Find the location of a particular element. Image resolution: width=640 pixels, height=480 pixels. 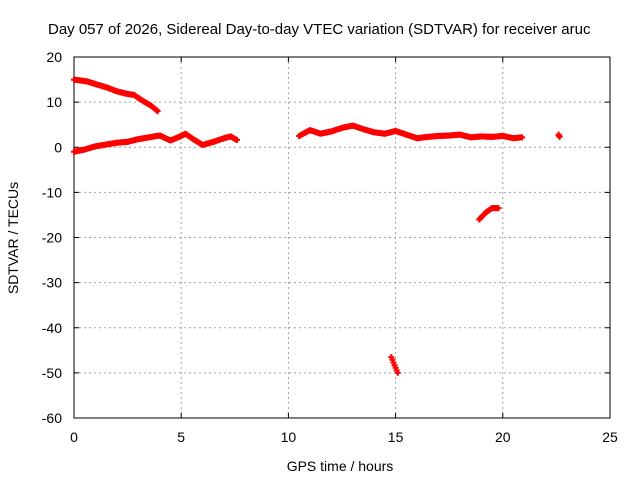

y-tick-label: -50 is located at coordinates (52, 373).